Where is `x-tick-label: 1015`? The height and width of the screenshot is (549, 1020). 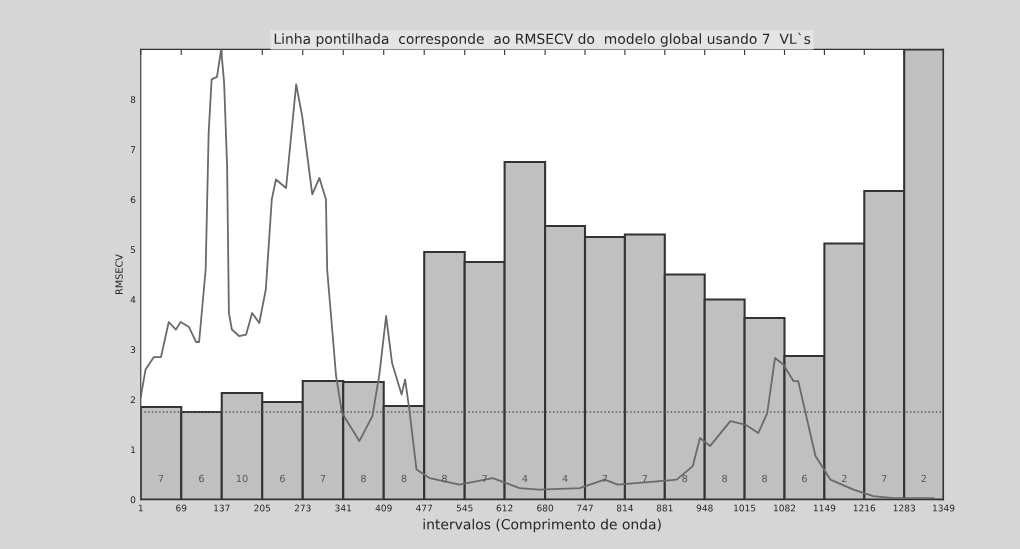 x-tick-label: 1015 is located at coordinates (745, 508).